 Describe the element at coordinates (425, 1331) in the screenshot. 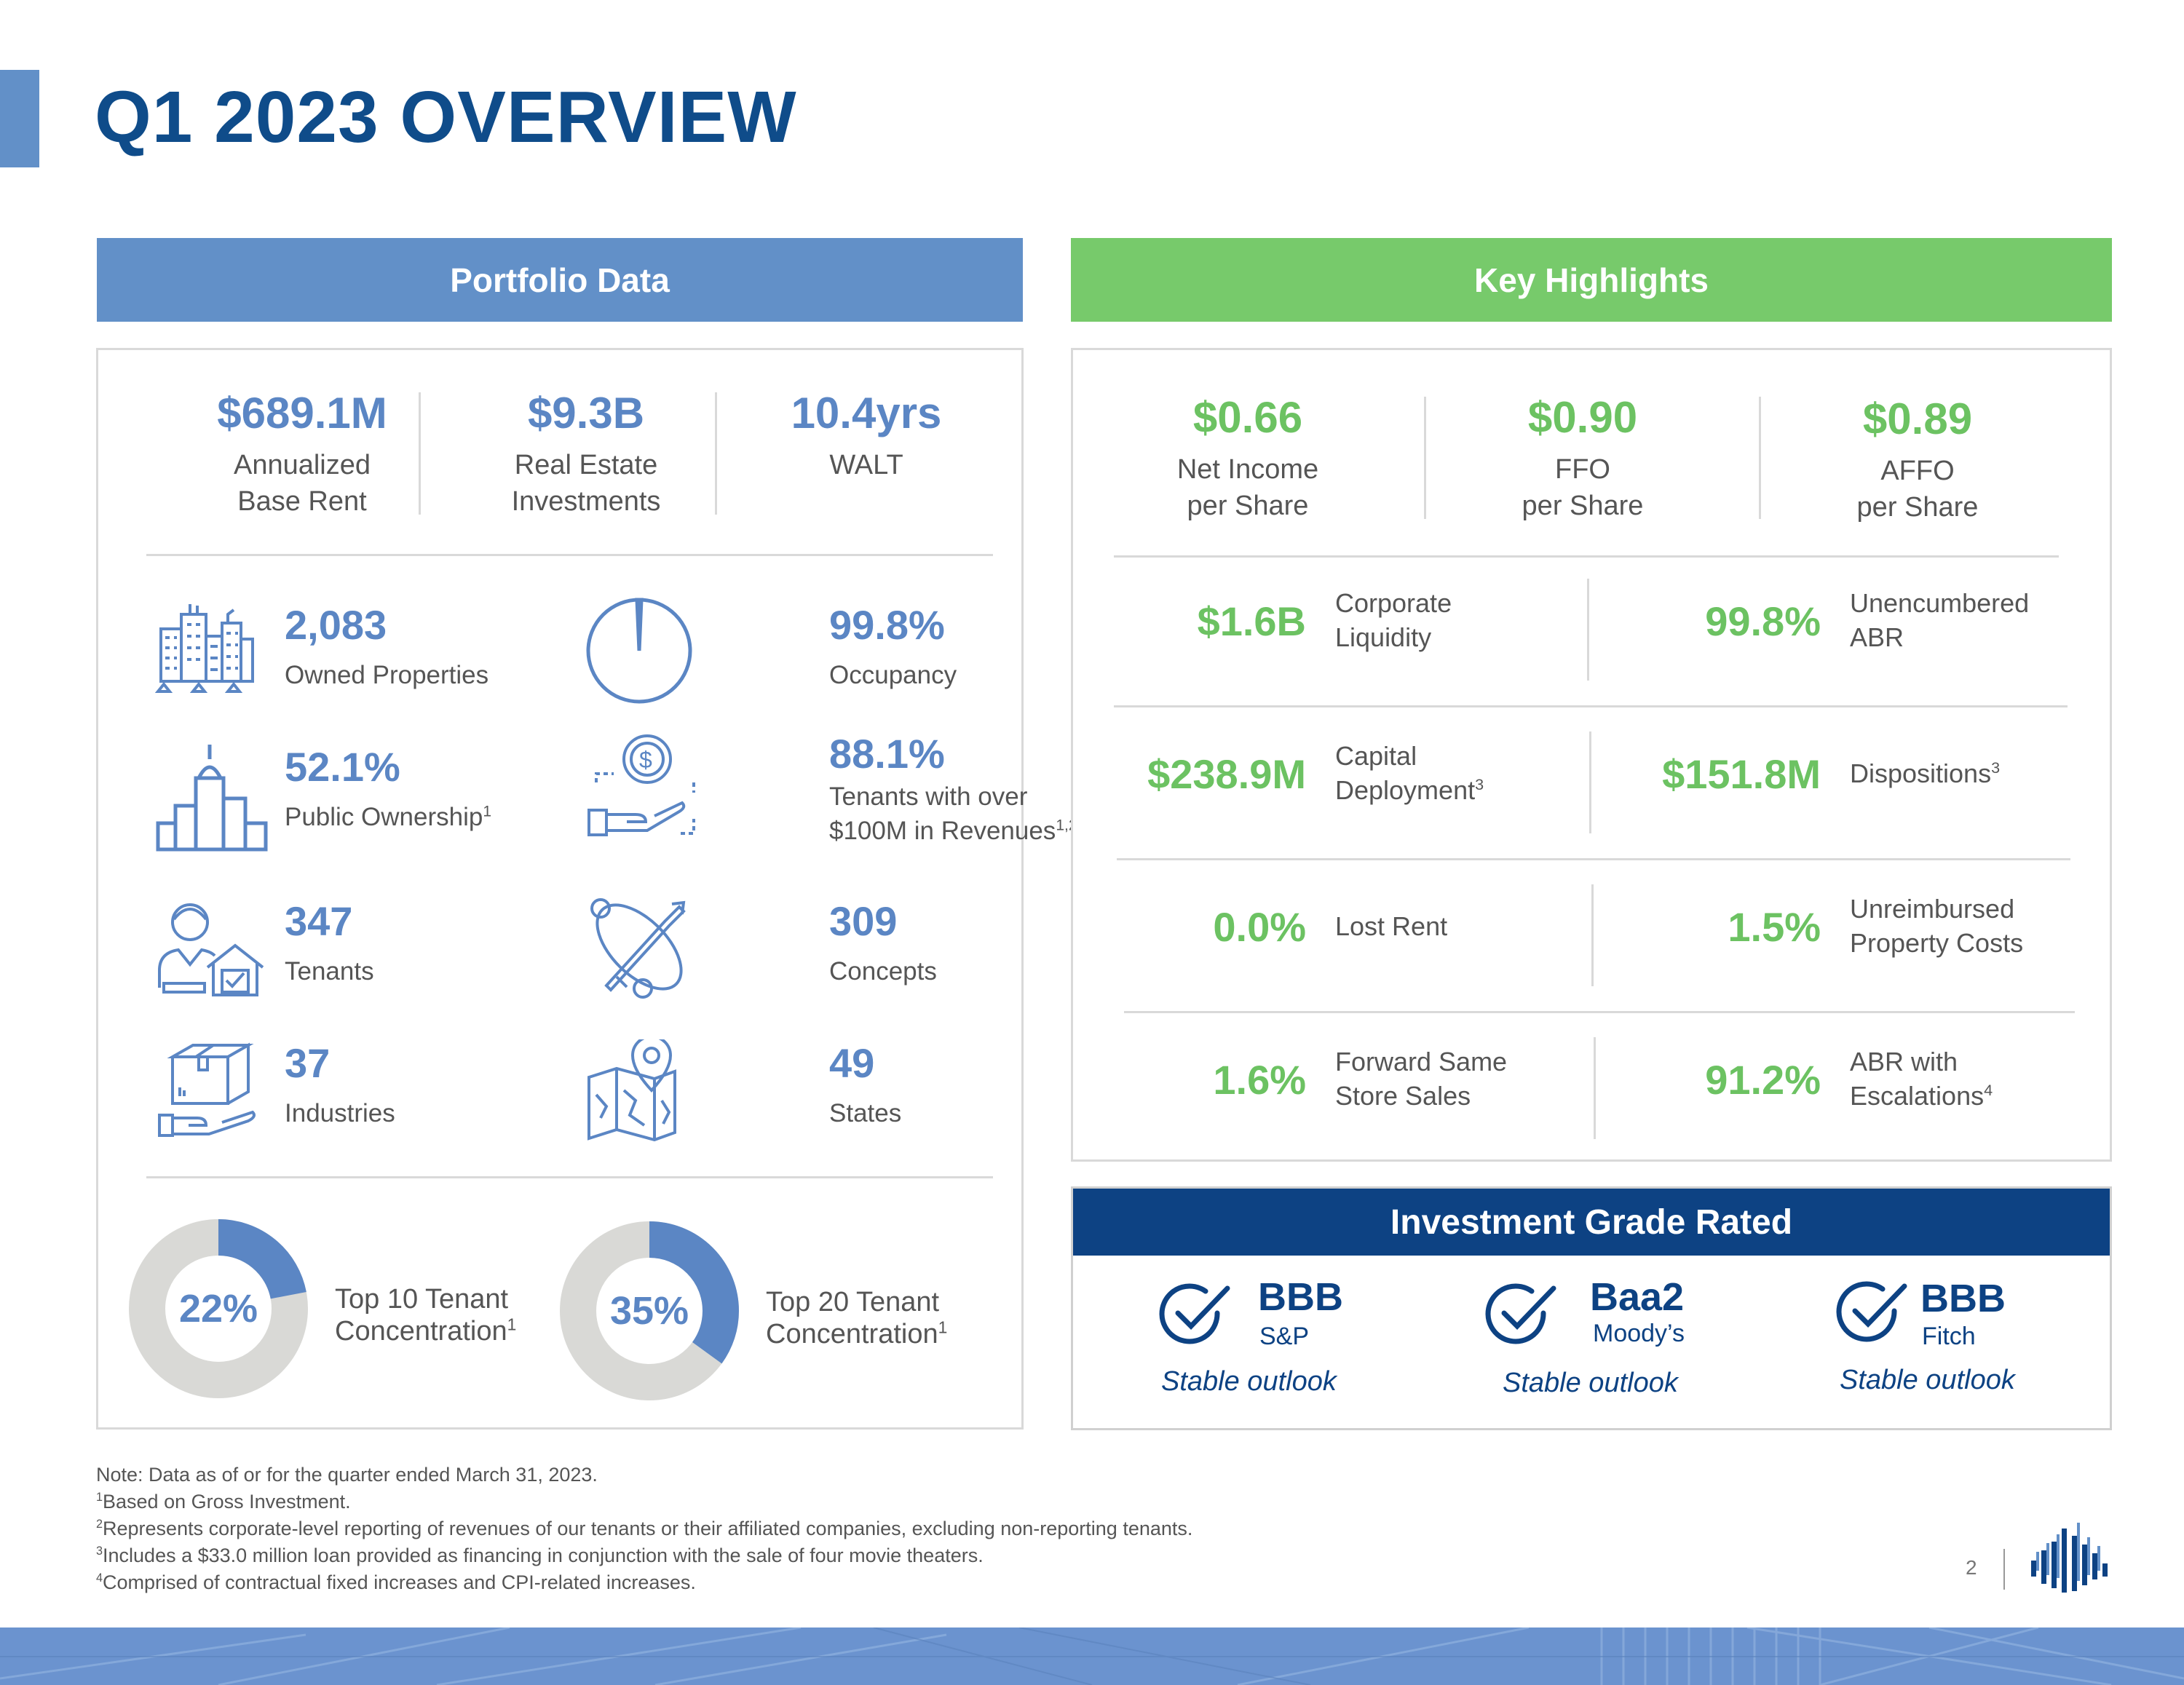

I see `donut-label: Concentration1` at that location.